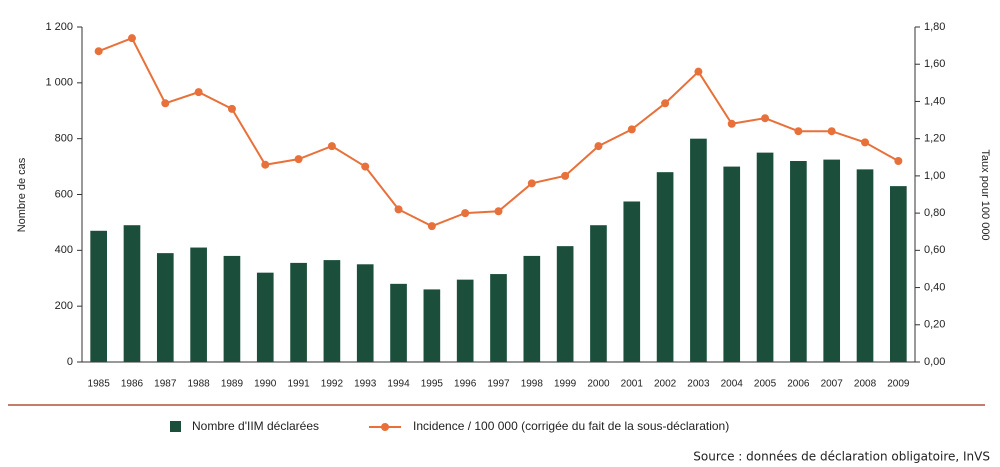  I want to click on x-tick-label: 2003, so click(698, 384).